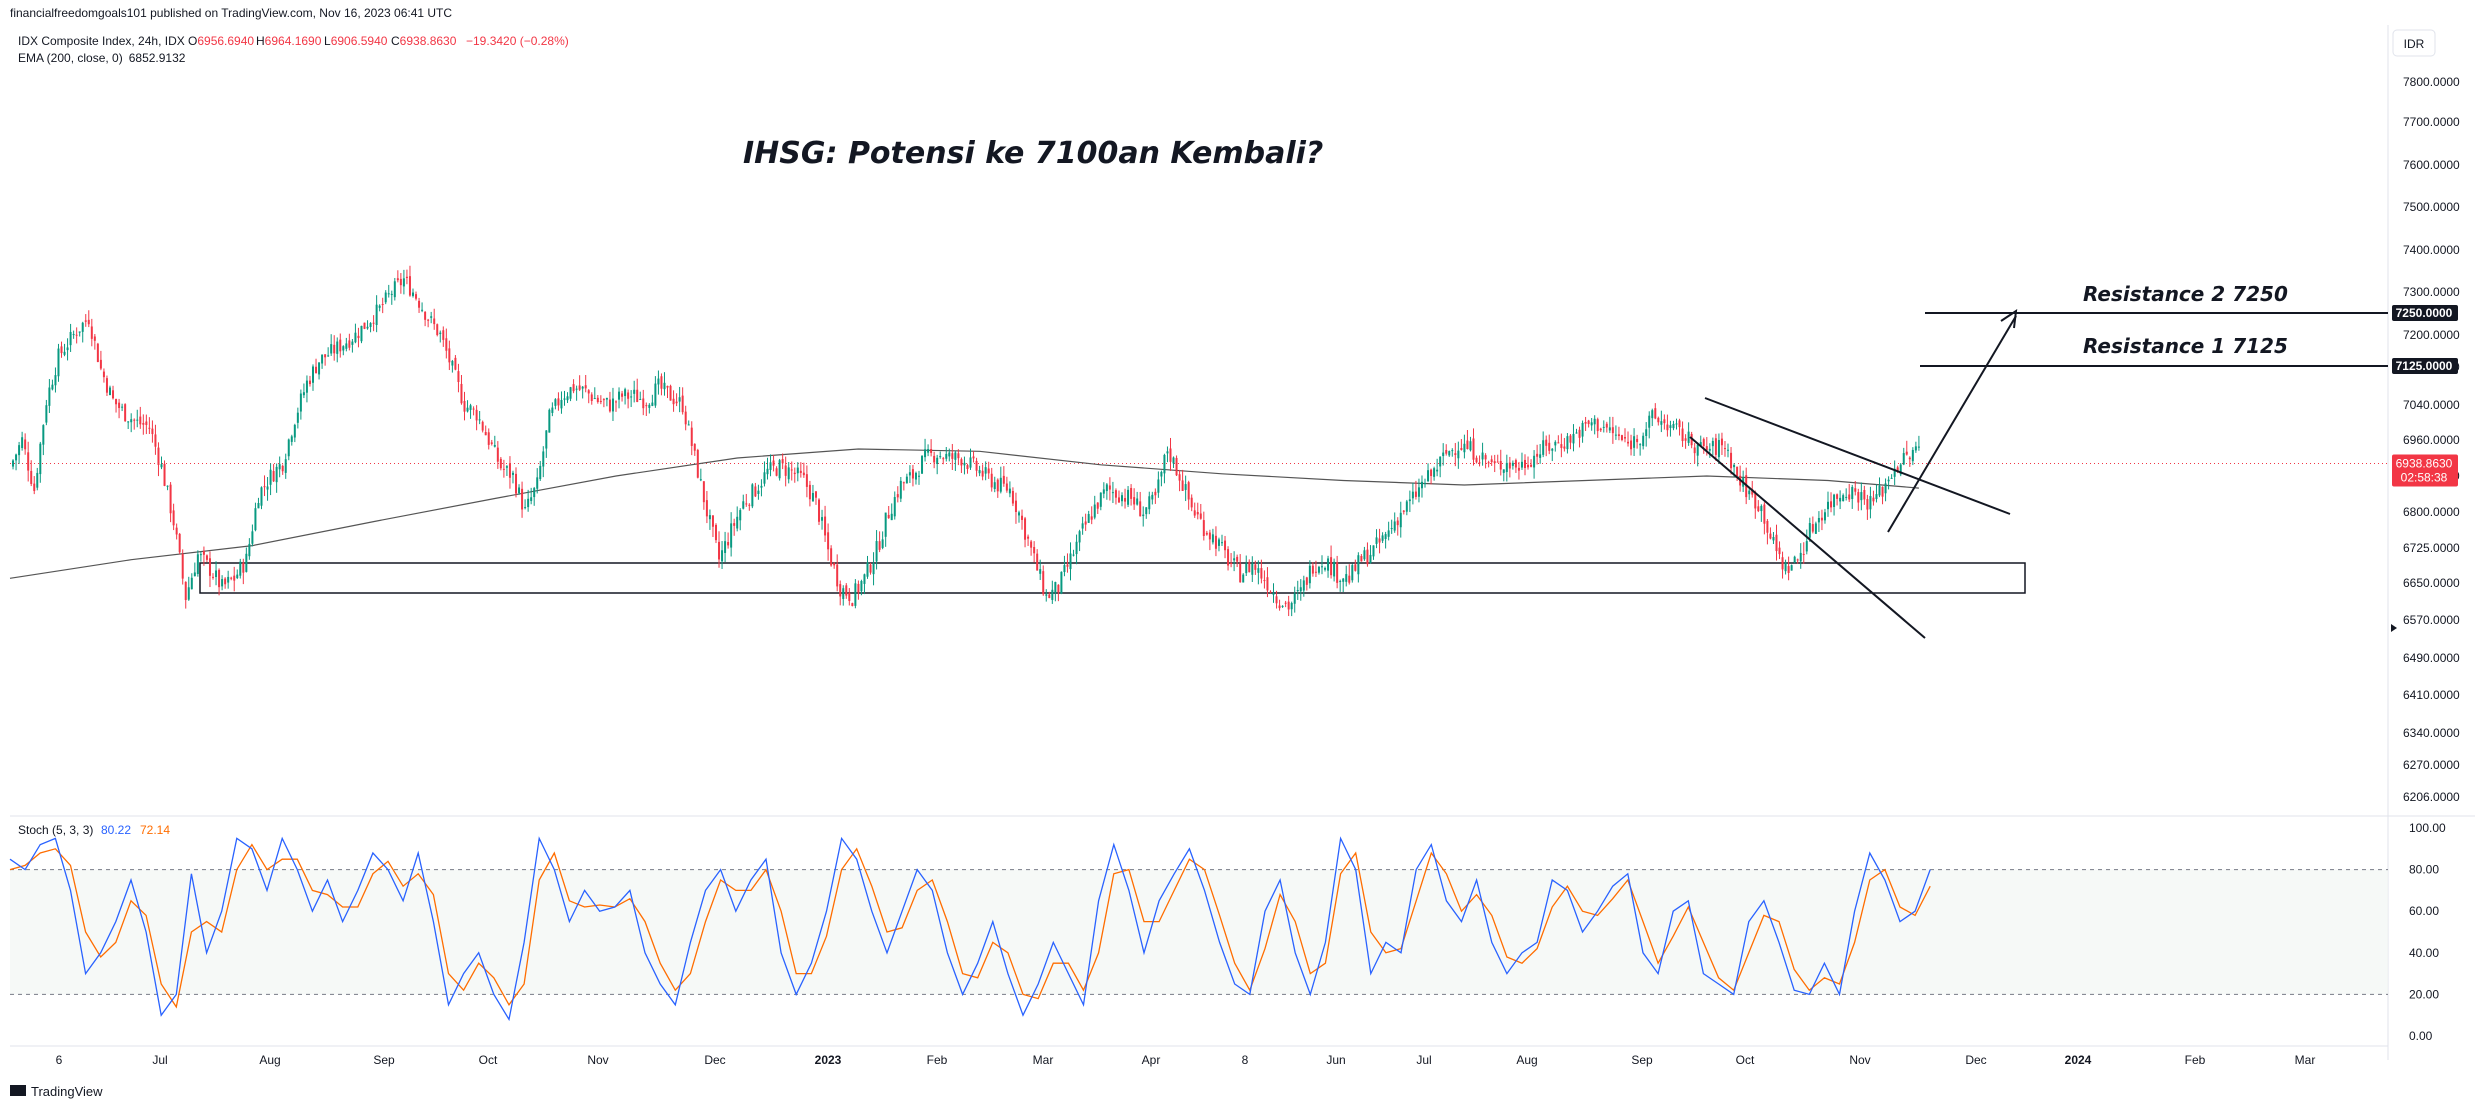  I want to click on wedge-upper-line, so click(1857, 456).